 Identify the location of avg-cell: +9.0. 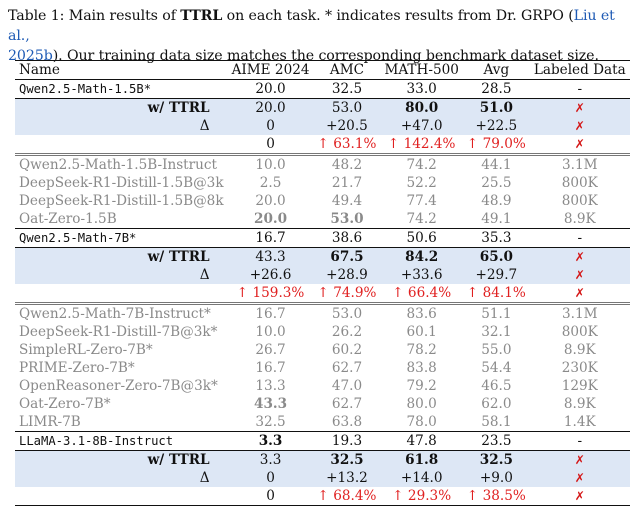
(496, 478).